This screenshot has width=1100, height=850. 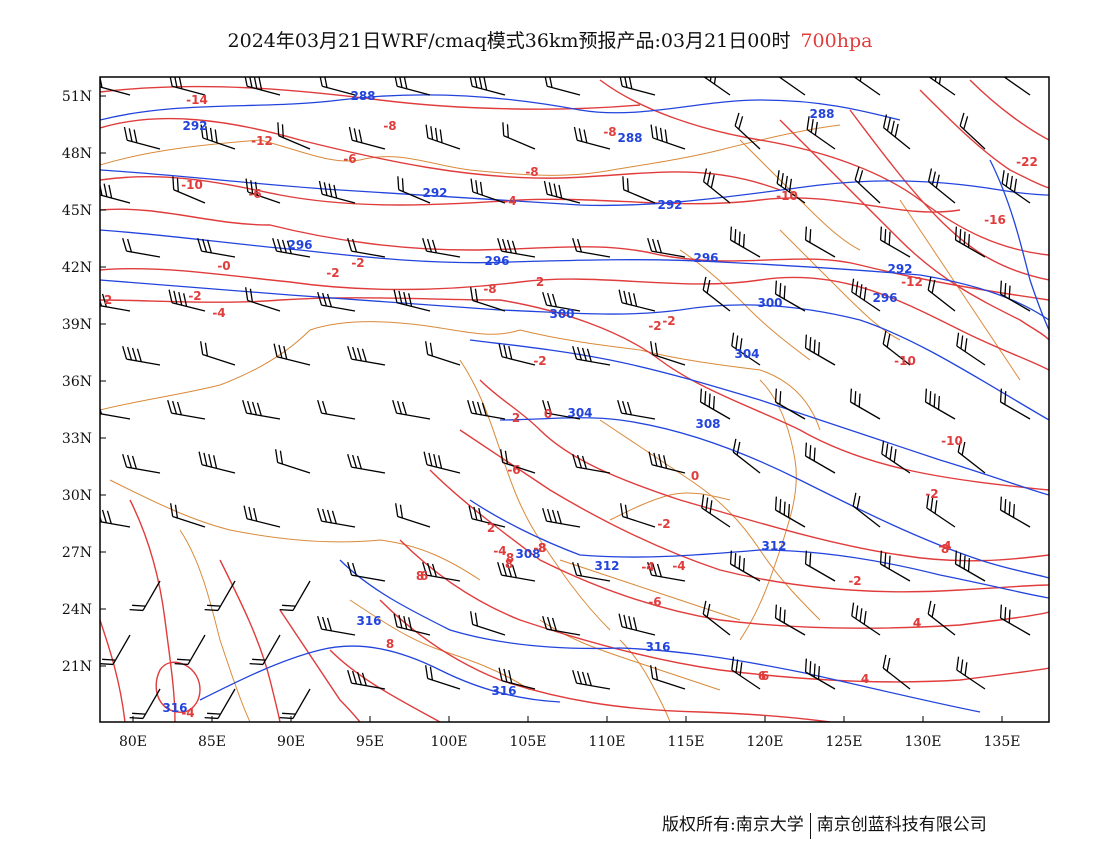 What do you see at coordinates (390, 644) in the screenshot?
I see `temperature-label: 8` at bounding box center [390, 644].